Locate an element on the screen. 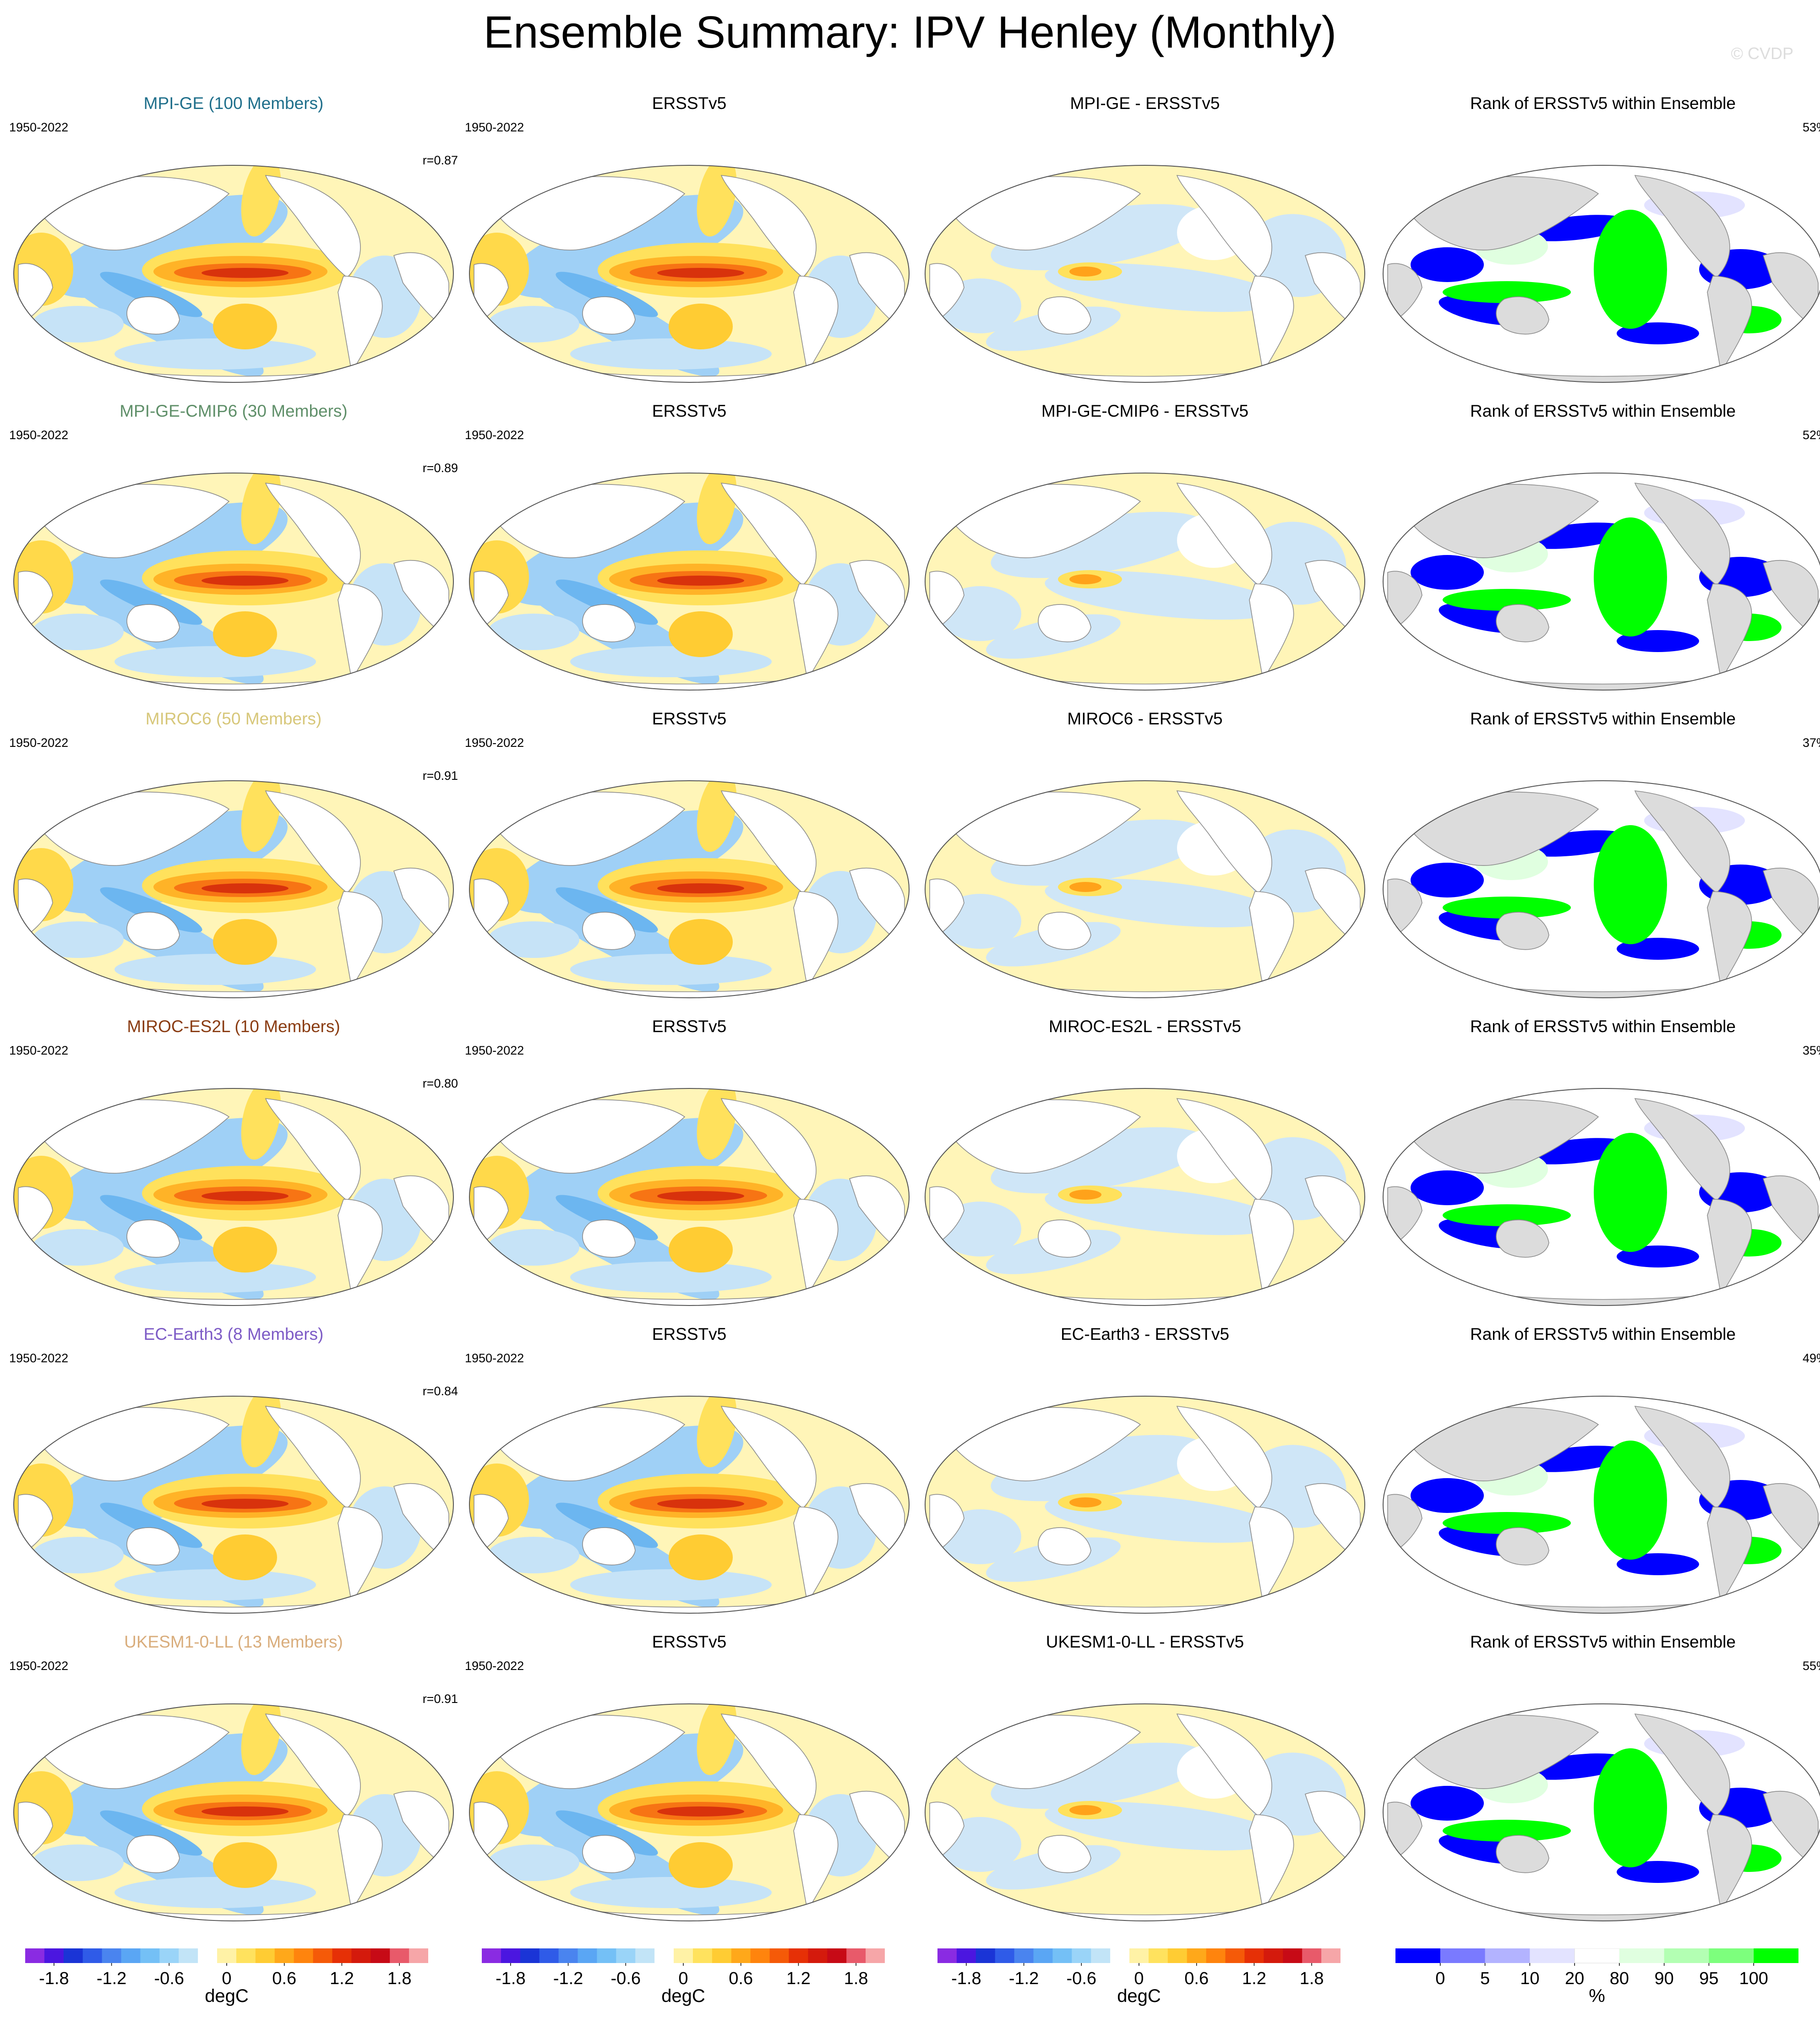  colorbar-label: degC is located at coordinates (683, 1996).